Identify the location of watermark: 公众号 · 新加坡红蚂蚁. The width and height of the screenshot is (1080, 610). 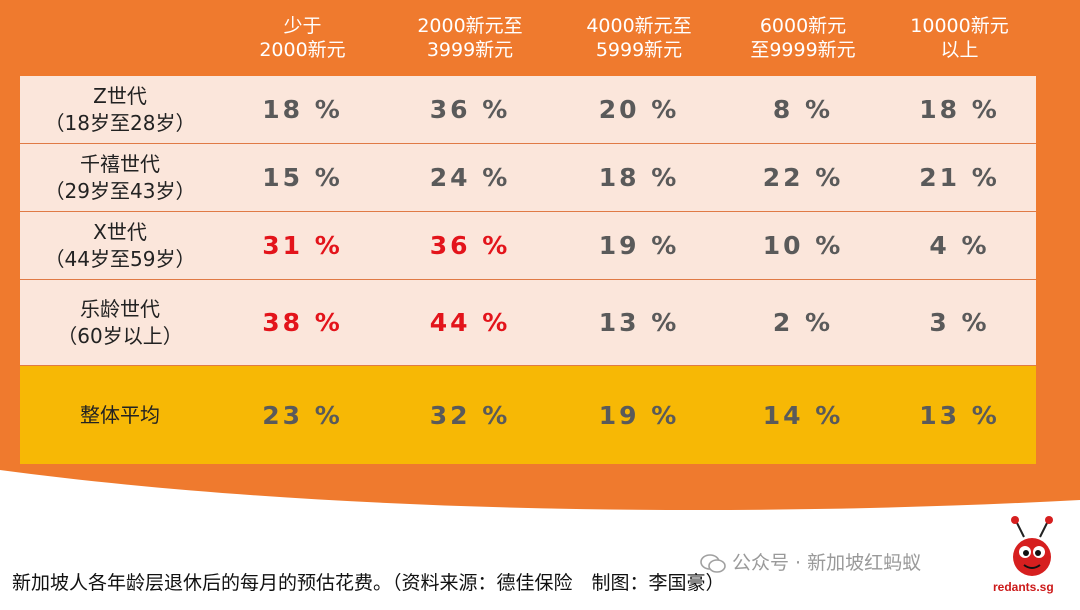
(810, 561).